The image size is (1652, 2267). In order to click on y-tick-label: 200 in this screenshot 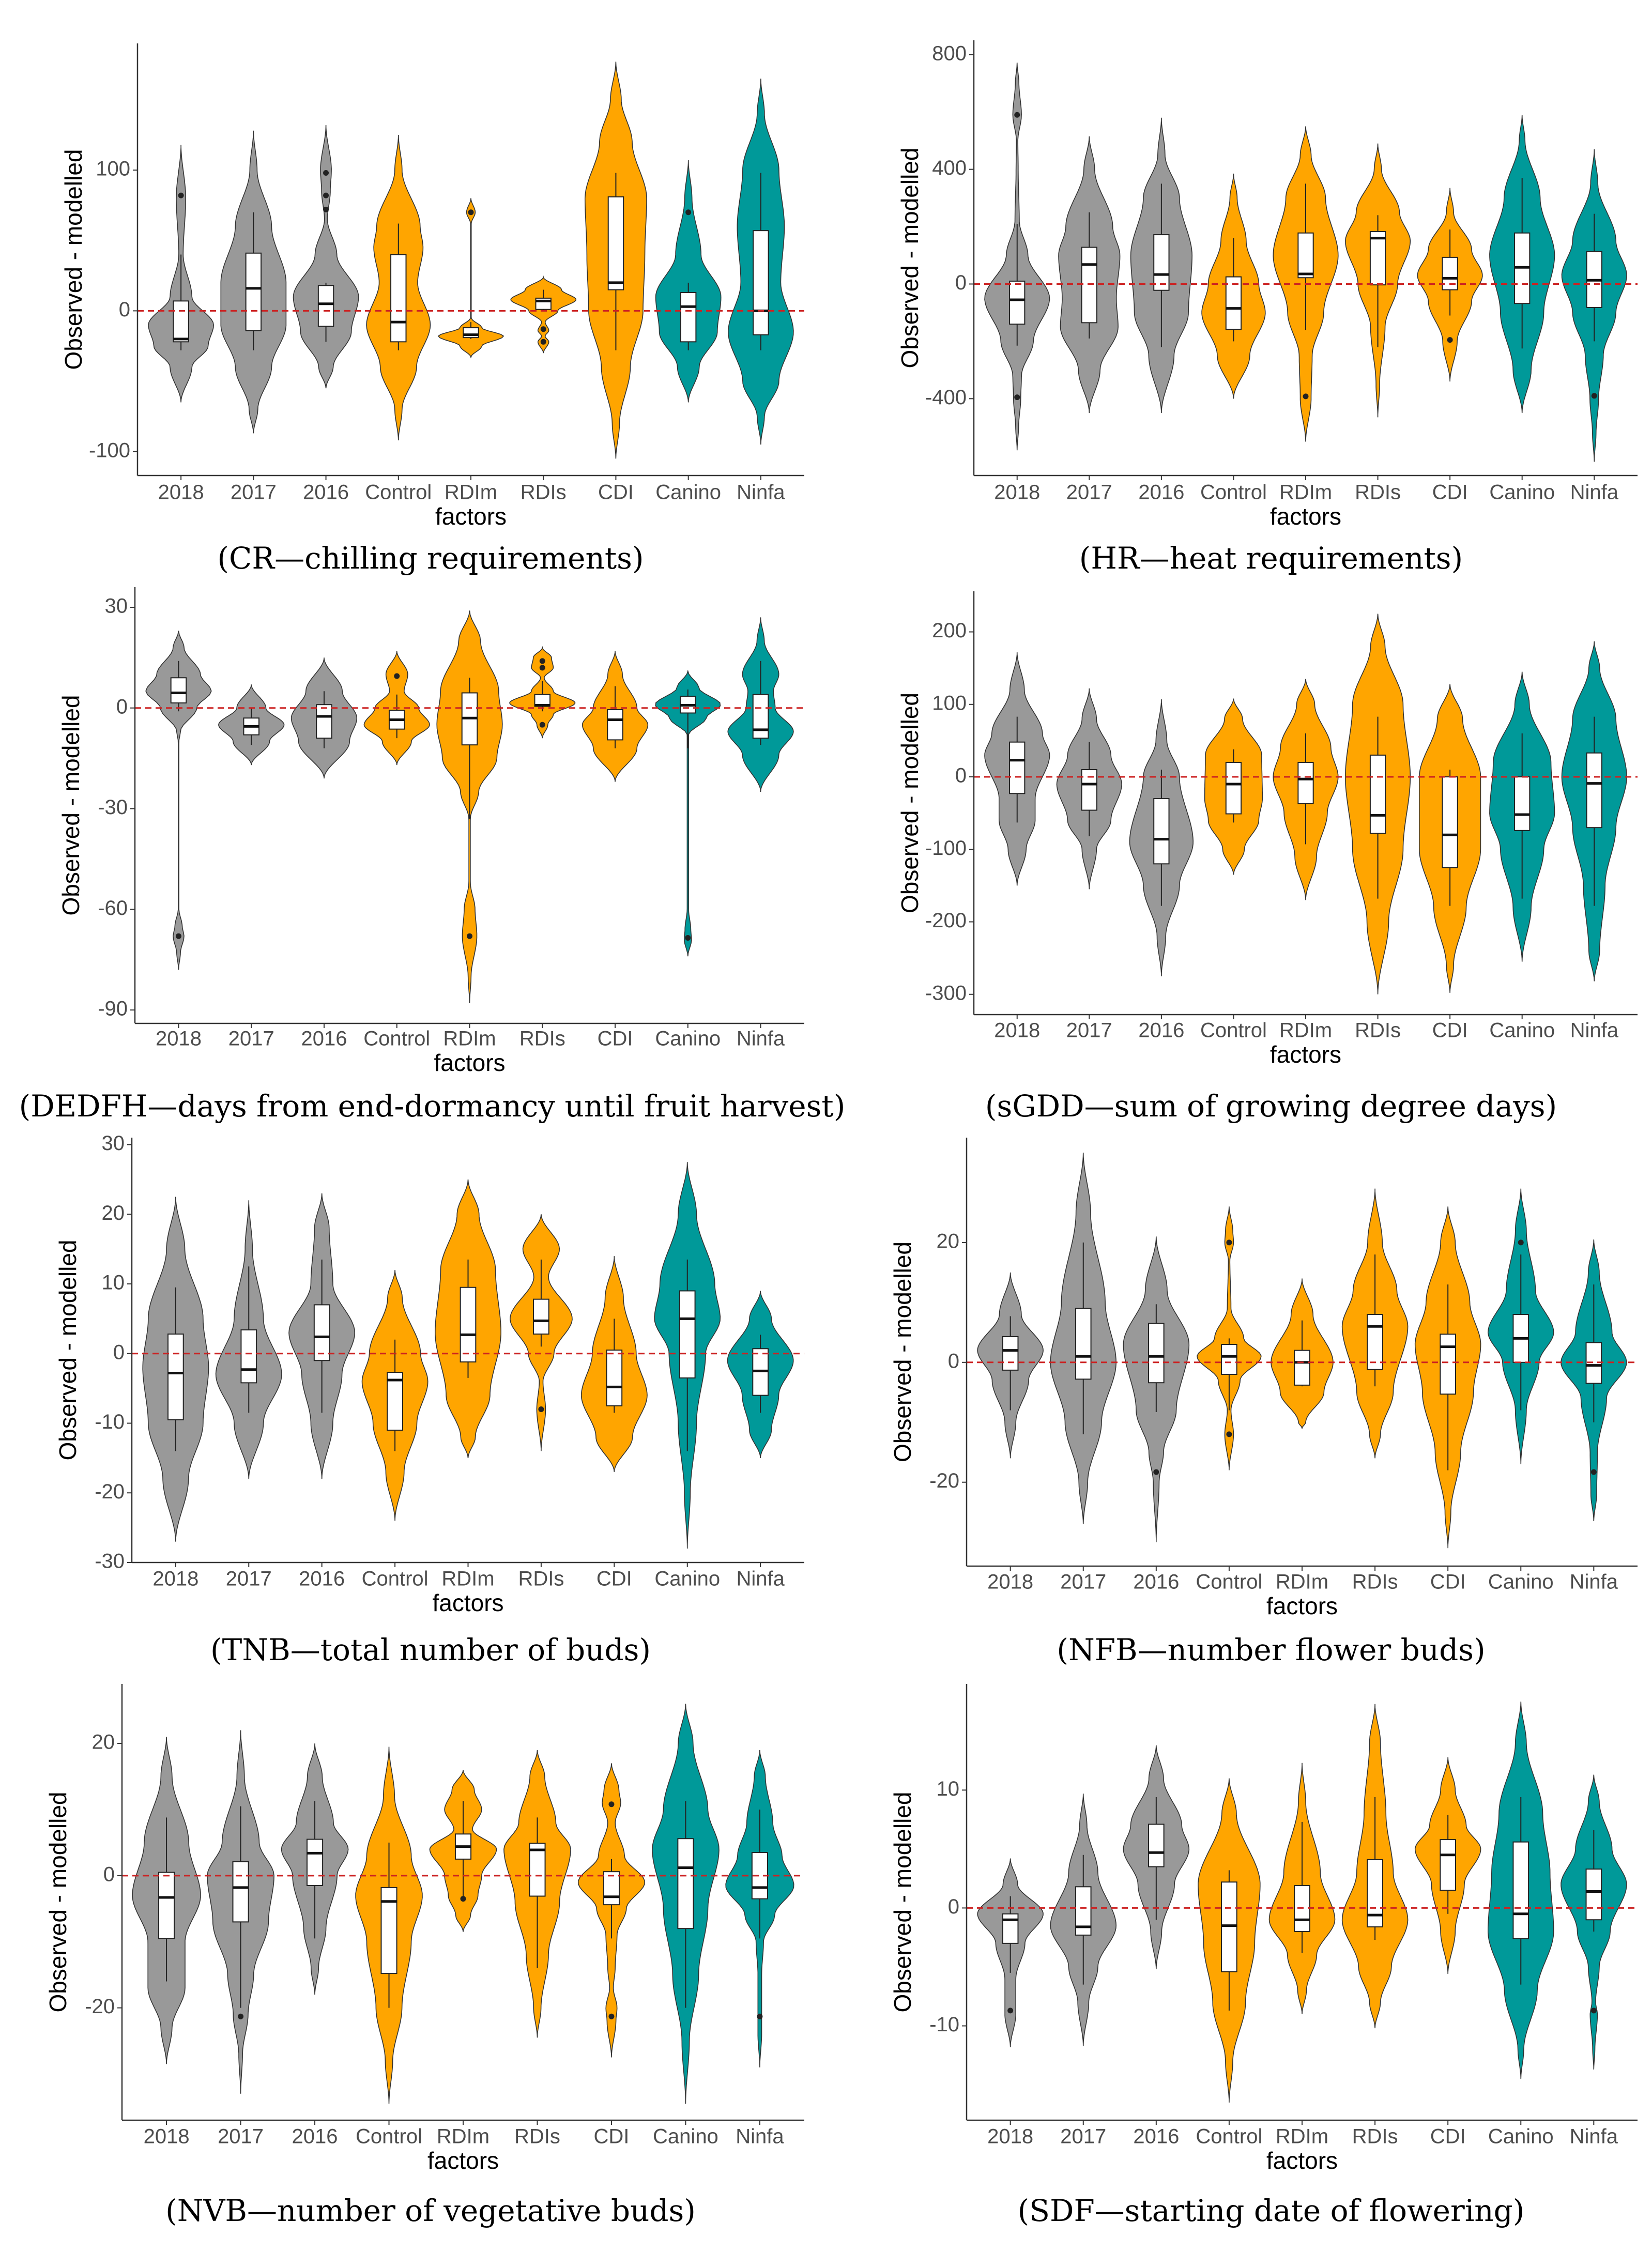, I will do `click(949, 630)`.